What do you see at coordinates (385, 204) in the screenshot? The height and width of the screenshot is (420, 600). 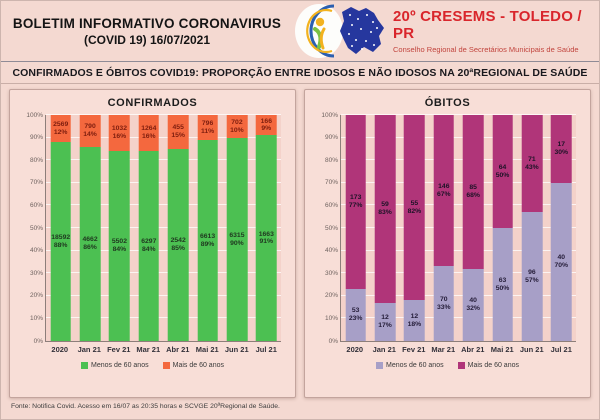 I see `segment-value: 59` at bounding box center [385, 204].